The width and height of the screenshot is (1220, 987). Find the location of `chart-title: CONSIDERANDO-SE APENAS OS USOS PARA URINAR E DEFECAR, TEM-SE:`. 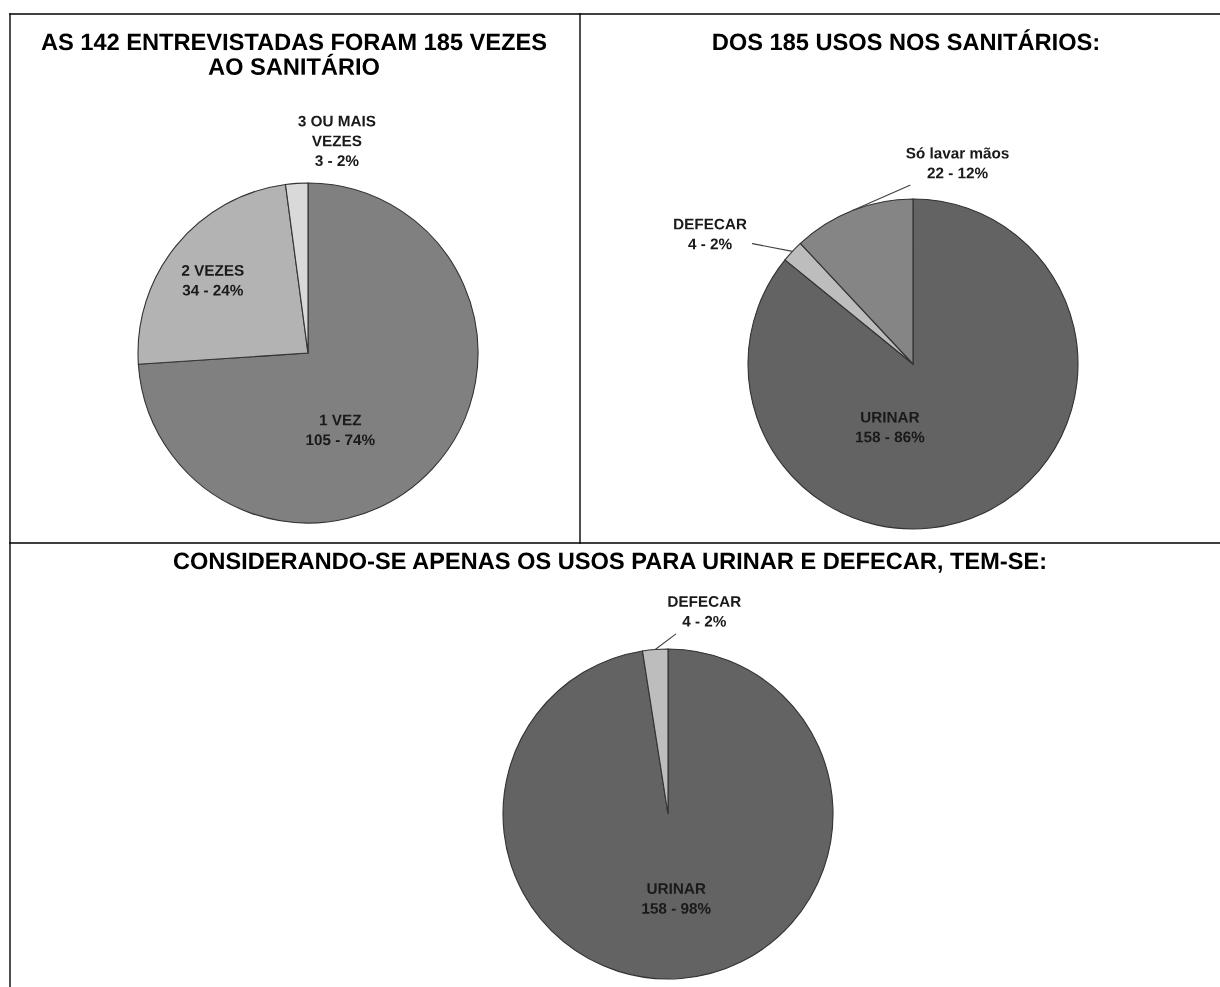

chart-title: CONSIDERANDO-SE APENAS OS USOS PARA URINAR E DEFECAR, TEM-SE: is located at coordinates (609, 562).